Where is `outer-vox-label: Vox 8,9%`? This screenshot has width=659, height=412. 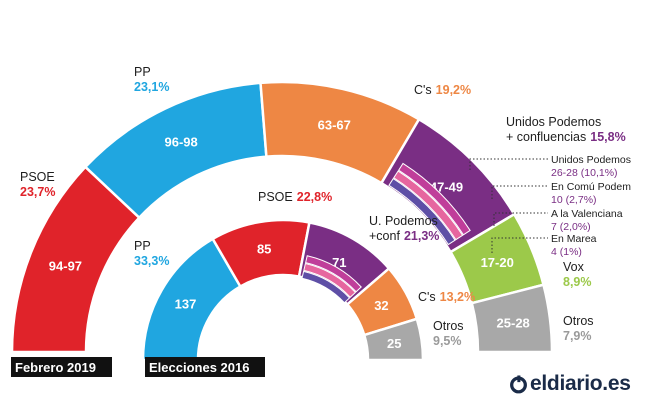 outer-vox-label: Vox 8,9% is located at coordinates (577, 274).